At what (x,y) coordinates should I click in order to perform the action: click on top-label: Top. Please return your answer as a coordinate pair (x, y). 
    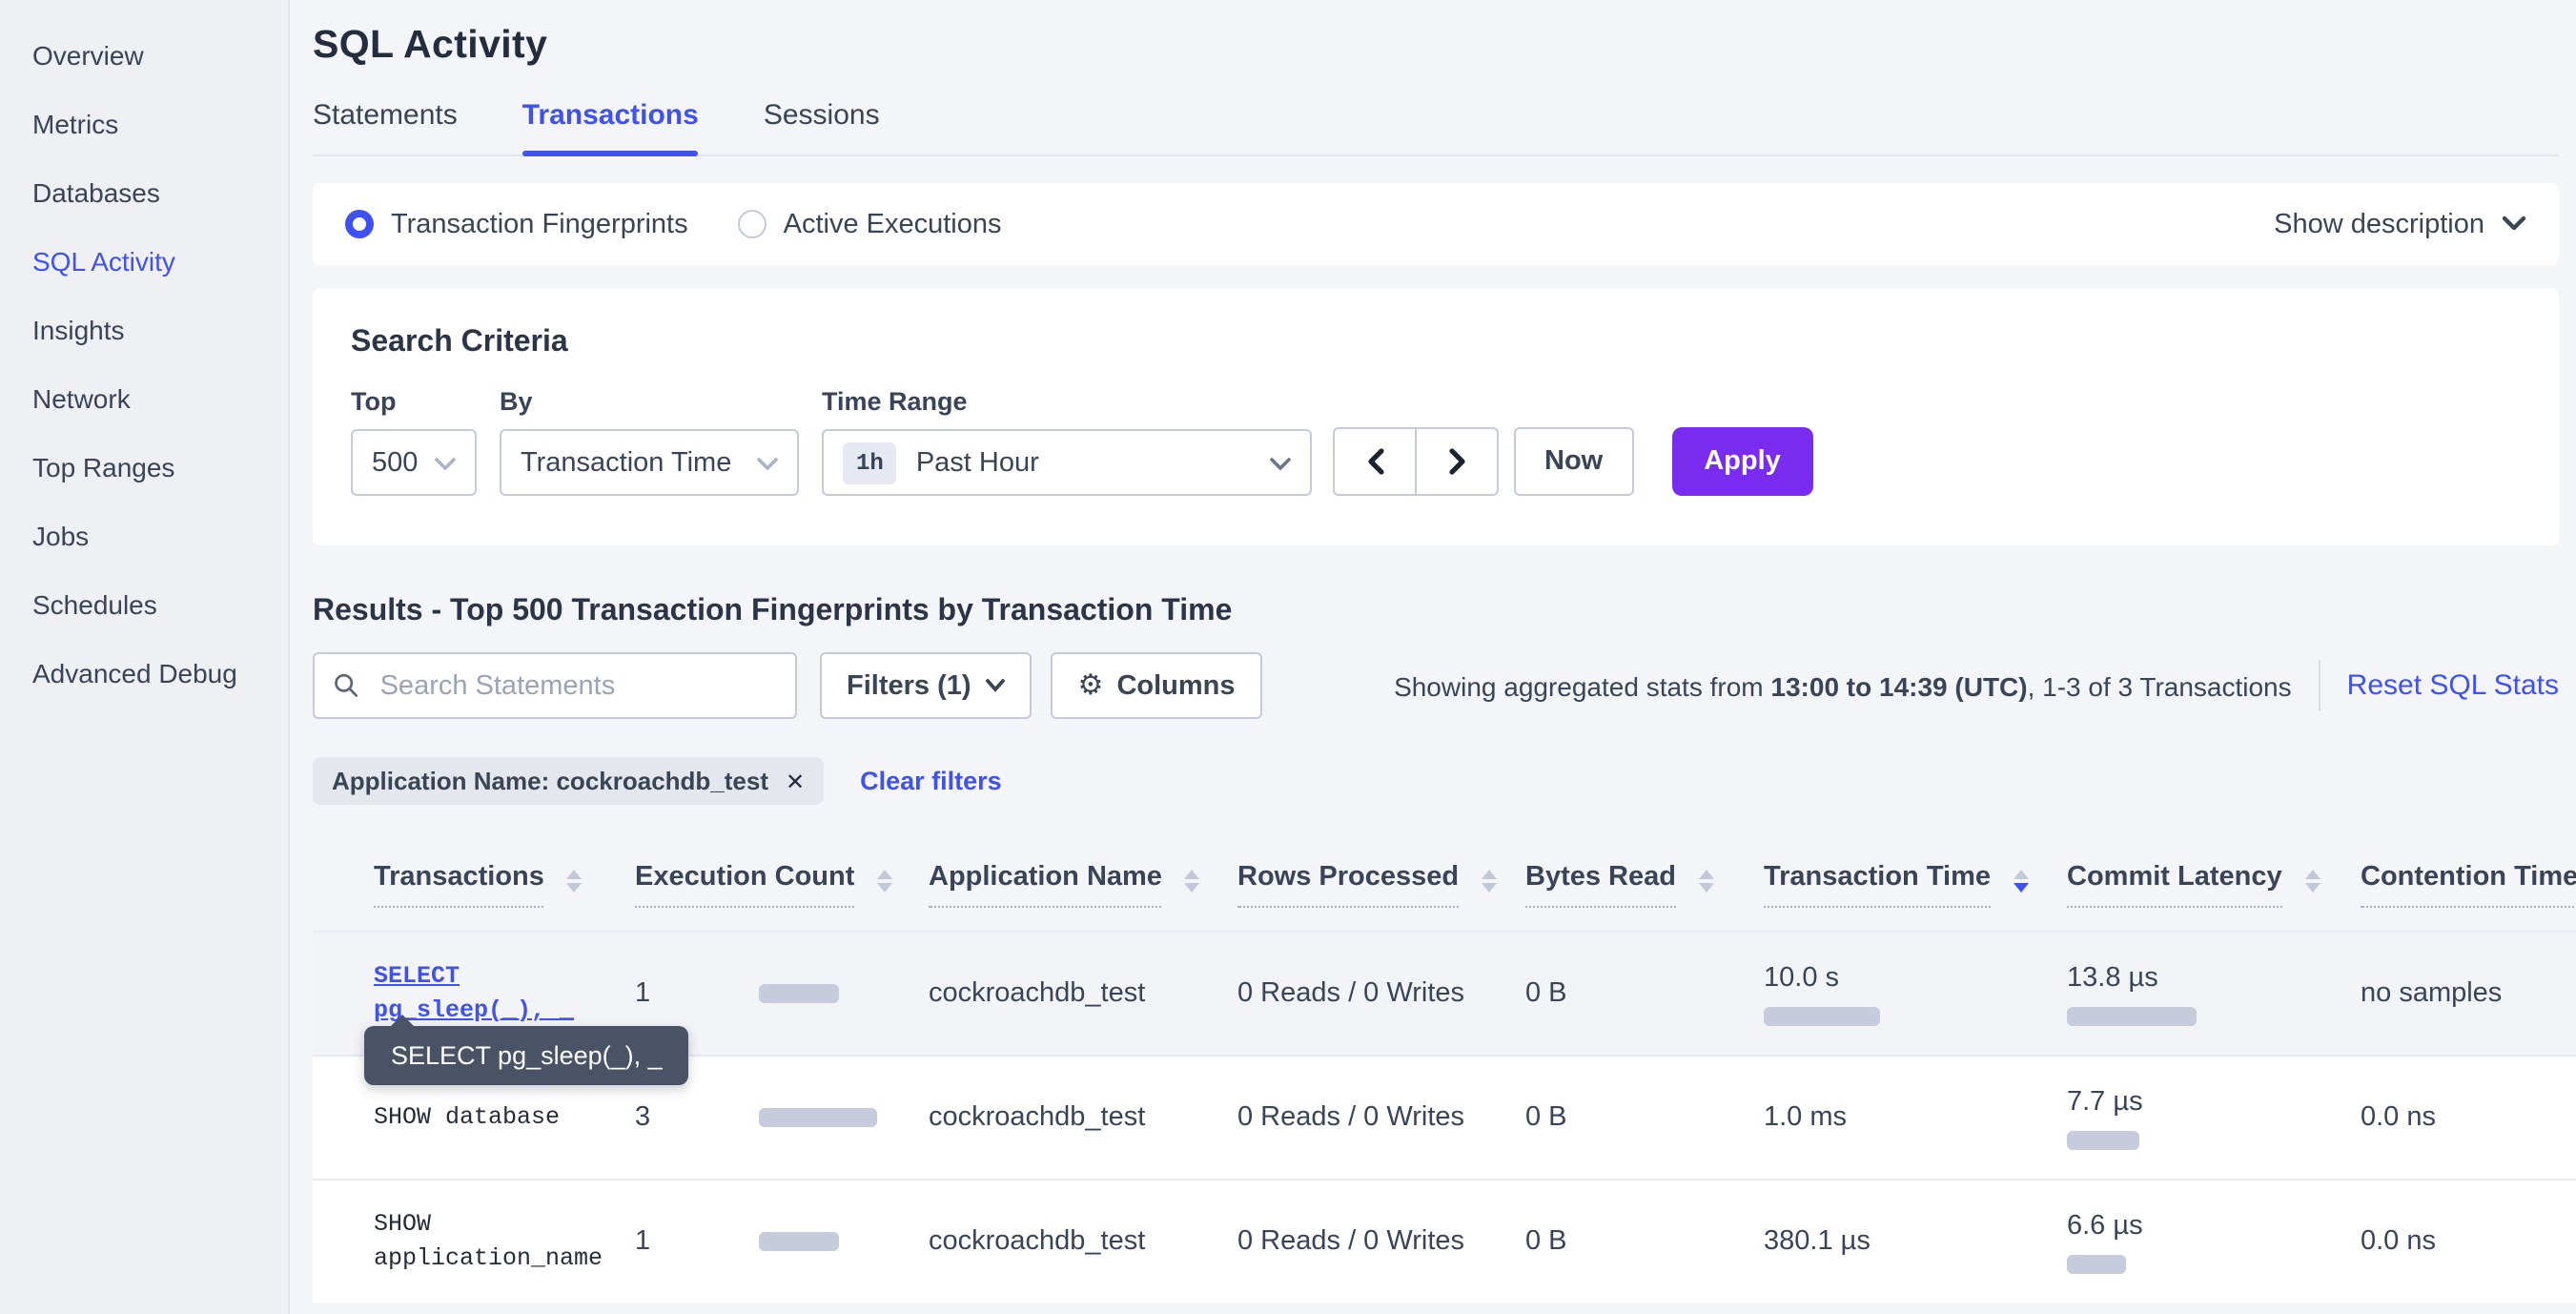
    Looking at the image, I should click on (374, 401).